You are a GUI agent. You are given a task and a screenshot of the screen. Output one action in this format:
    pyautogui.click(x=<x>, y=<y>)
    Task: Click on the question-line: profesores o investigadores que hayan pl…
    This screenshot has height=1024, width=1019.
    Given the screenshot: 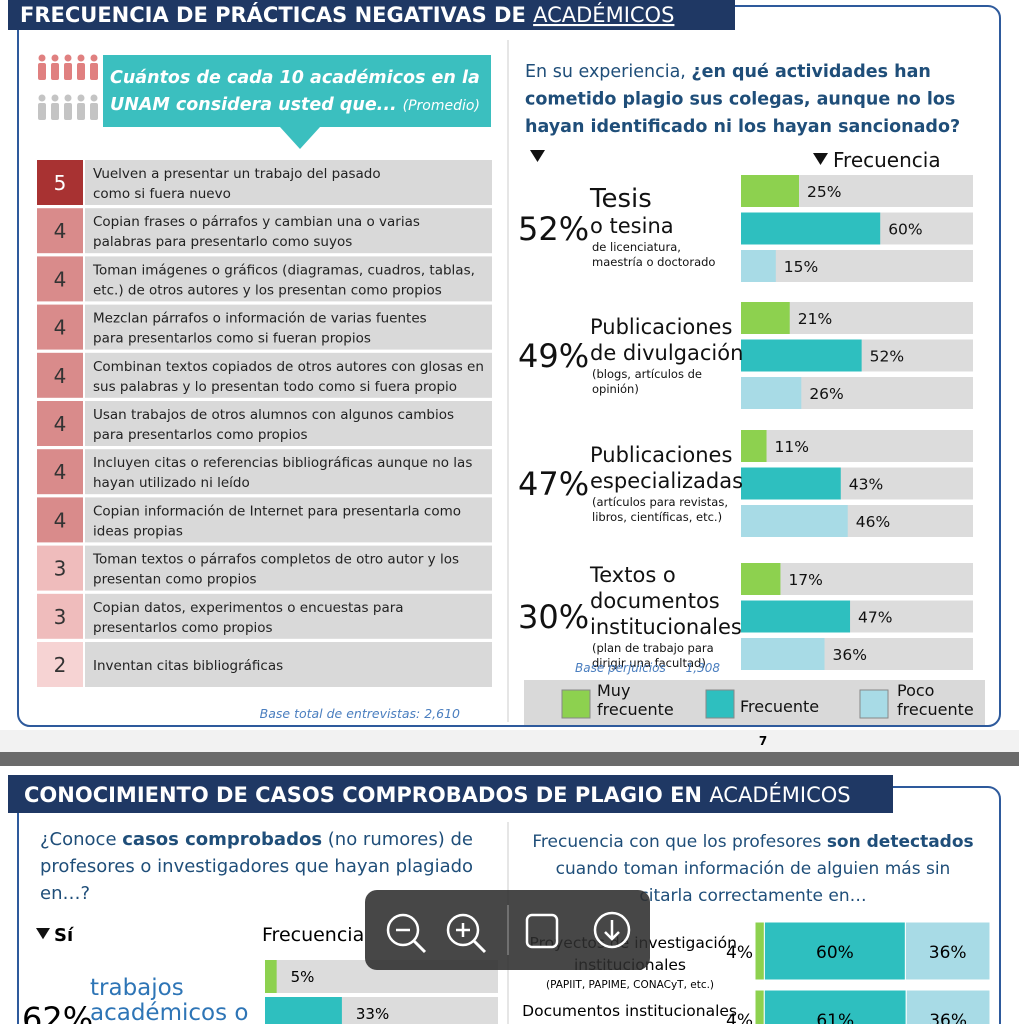 What is the action you would take?
    pyautogui.click(x=256, y=866)
    